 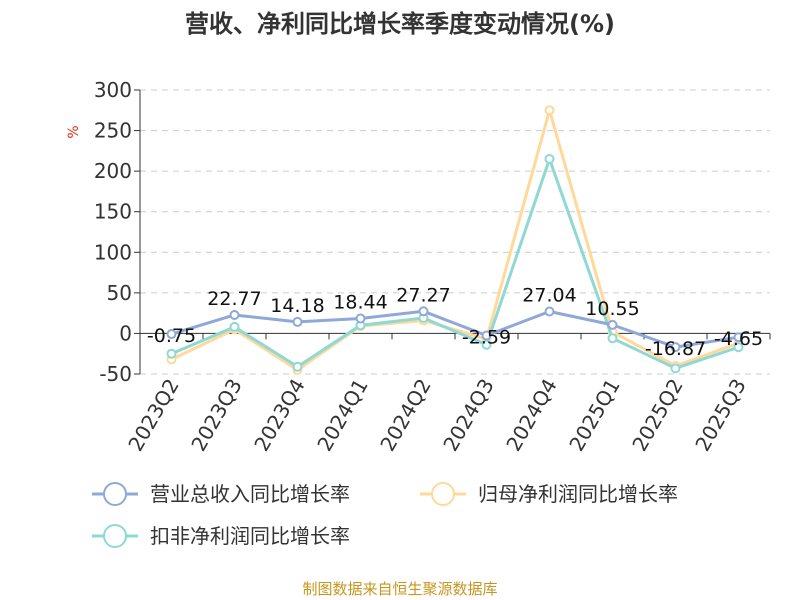 What do you see at coordinates (113, 131) in the screenshot?
I see `y-tick-label: 250` at bounding box center [113, 131].